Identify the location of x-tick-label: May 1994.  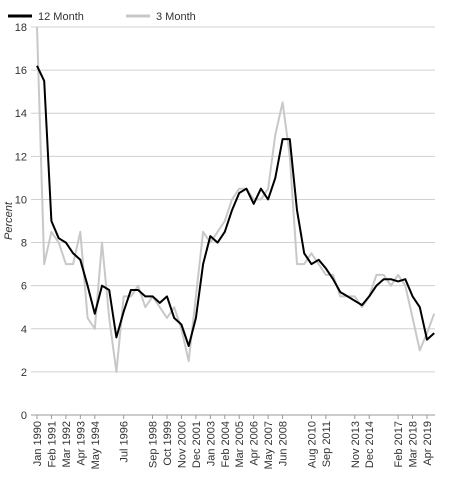
(96, 445).